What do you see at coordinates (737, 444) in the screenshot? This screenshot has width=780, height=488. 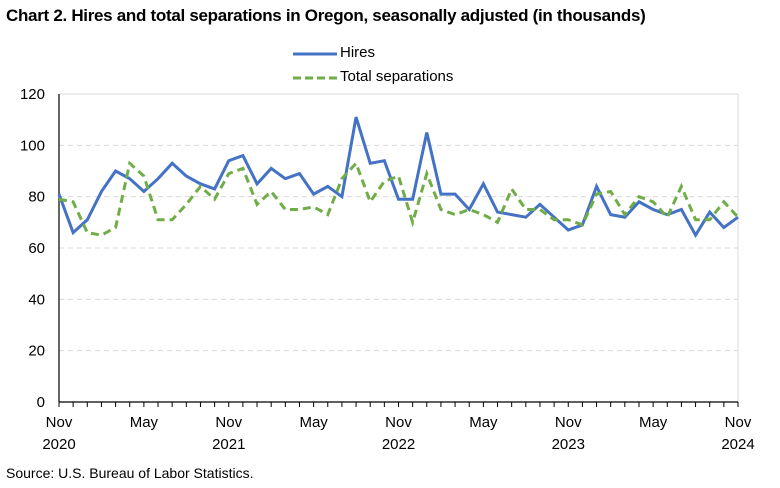 I see `x-tick-label-year: 2024` at bounding box center [737, 444].